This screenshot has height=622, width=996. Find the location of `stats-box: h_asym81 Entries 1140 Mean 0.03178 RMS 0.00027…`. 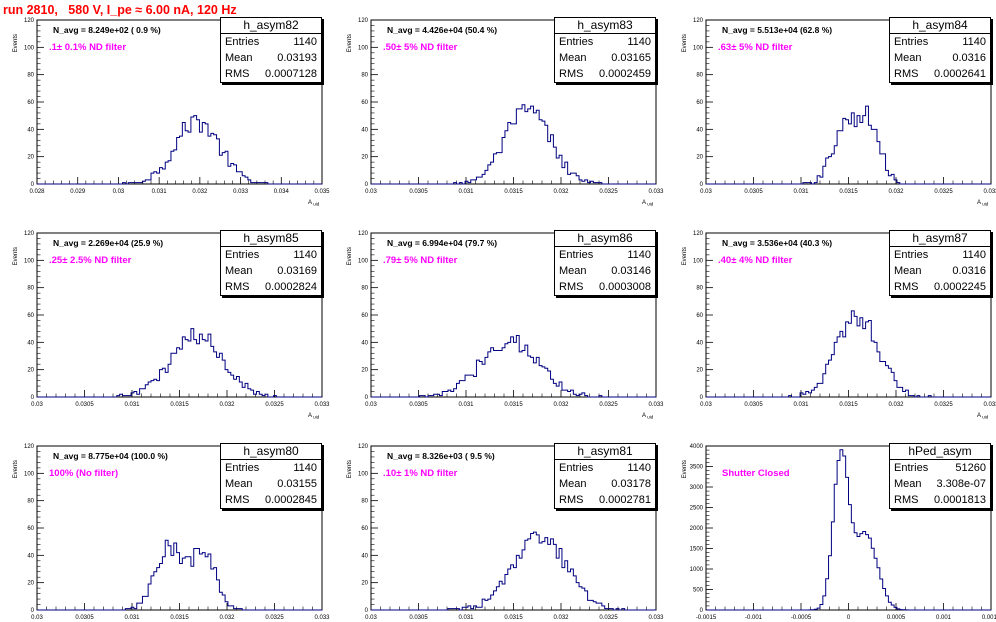

stats-box: h_asym81 Entries 1140 Mean 0.03178 RMS 0.00027… is located at coordinates (605, 476).